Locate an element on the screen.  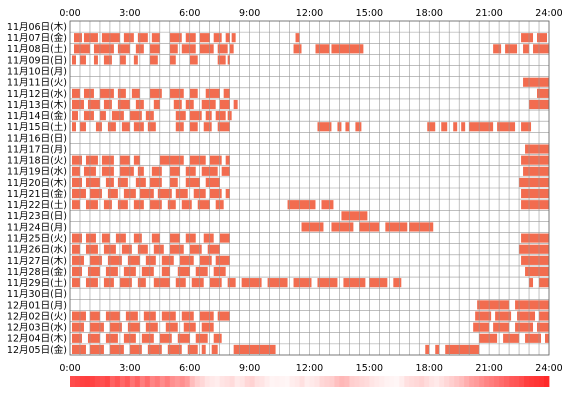
row-label: 12月04日(木) is located at coordinates (37, 339).